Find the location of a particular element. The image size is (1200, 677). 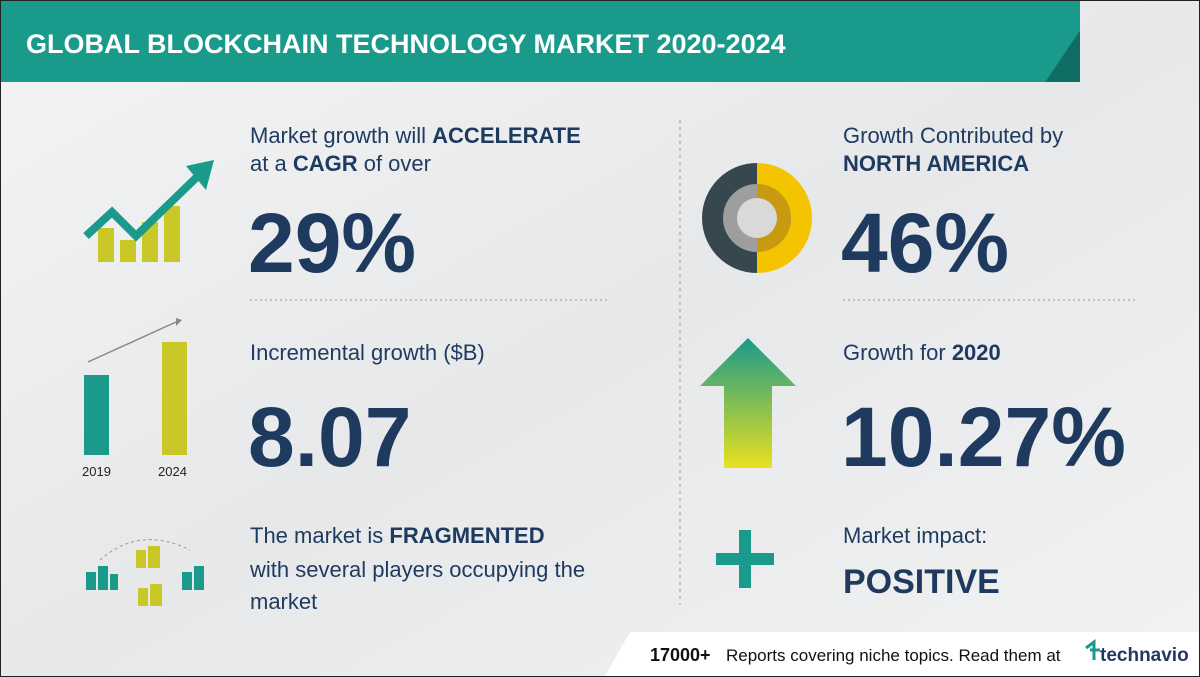

text: Growth for is located at coordinates (897, 352).